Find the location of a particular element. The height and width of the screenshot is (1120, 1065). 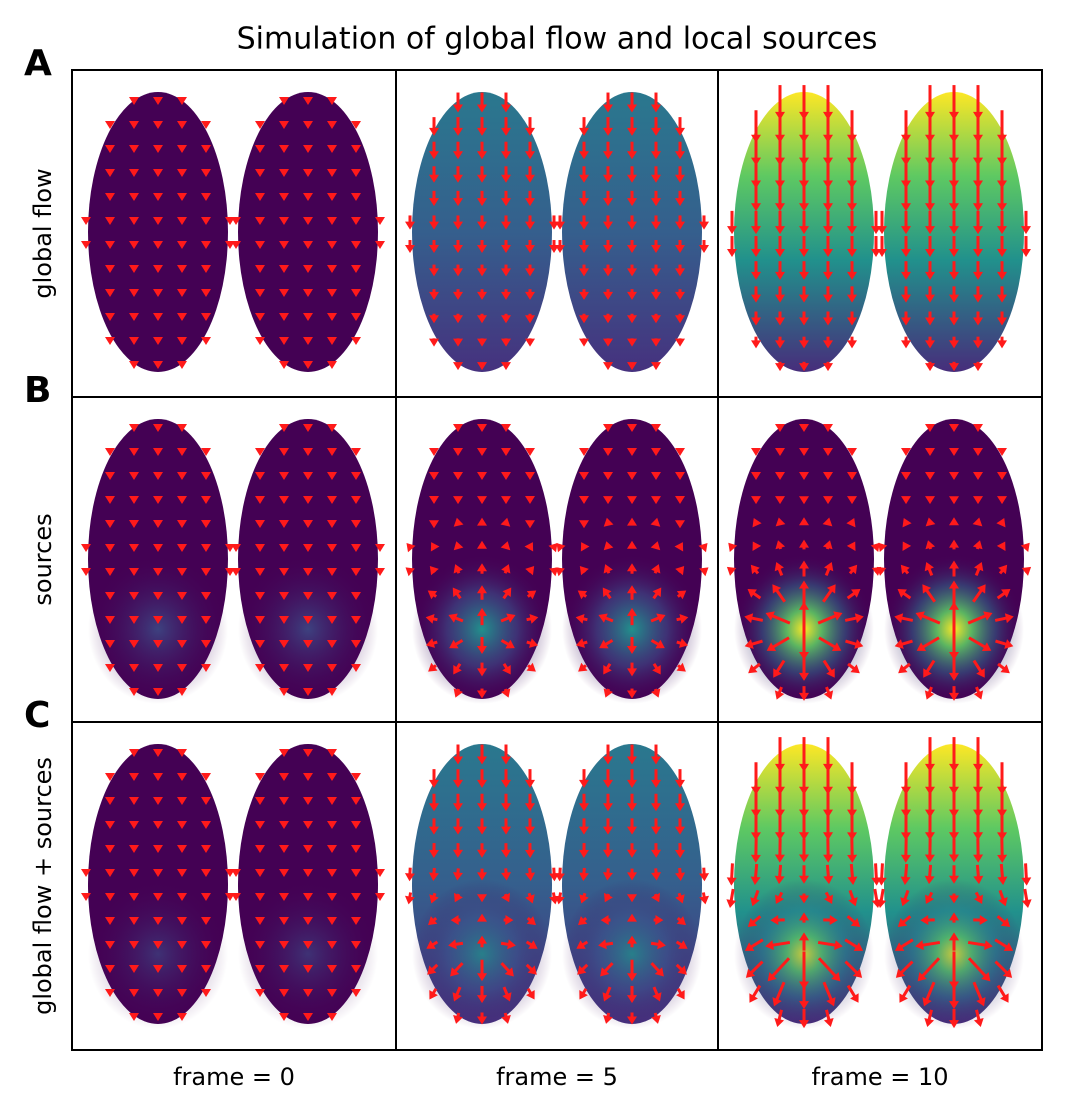

panel-letter: B is located at coordinates (37, 390).